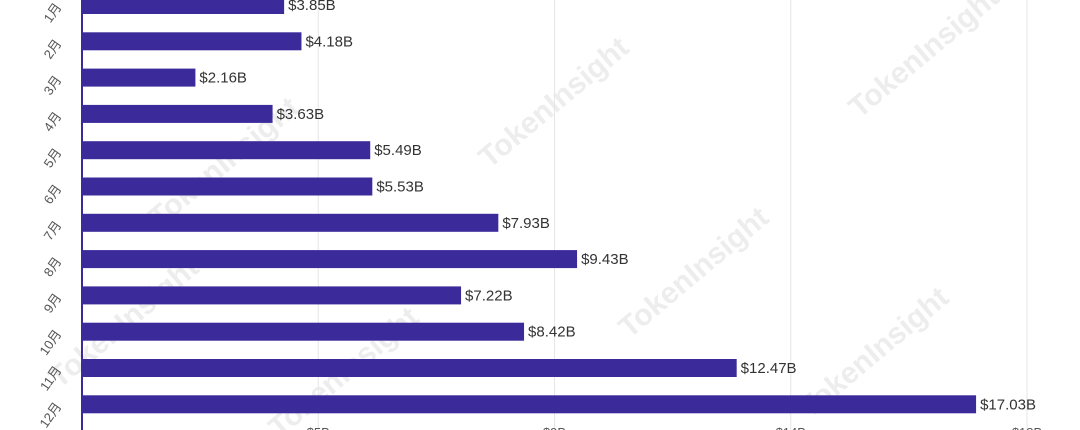 Image resolution: width=1080 pixels, height=430 pixels. What do you see at coordinates (53, 194) in the screenshot?
I see `category-label: 6月` at bounding box center [53, 194].